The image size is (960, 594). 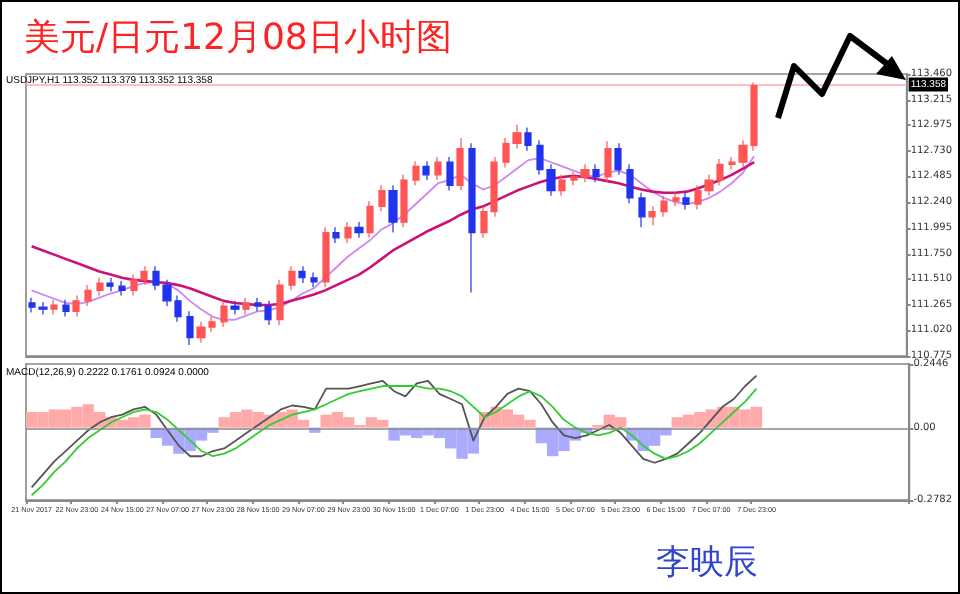 What do you see at coordinates (238, 38) in the screenshot?
I see `chart-title: 美元/日元12月08日小时图` at bounding box center [238, 38].